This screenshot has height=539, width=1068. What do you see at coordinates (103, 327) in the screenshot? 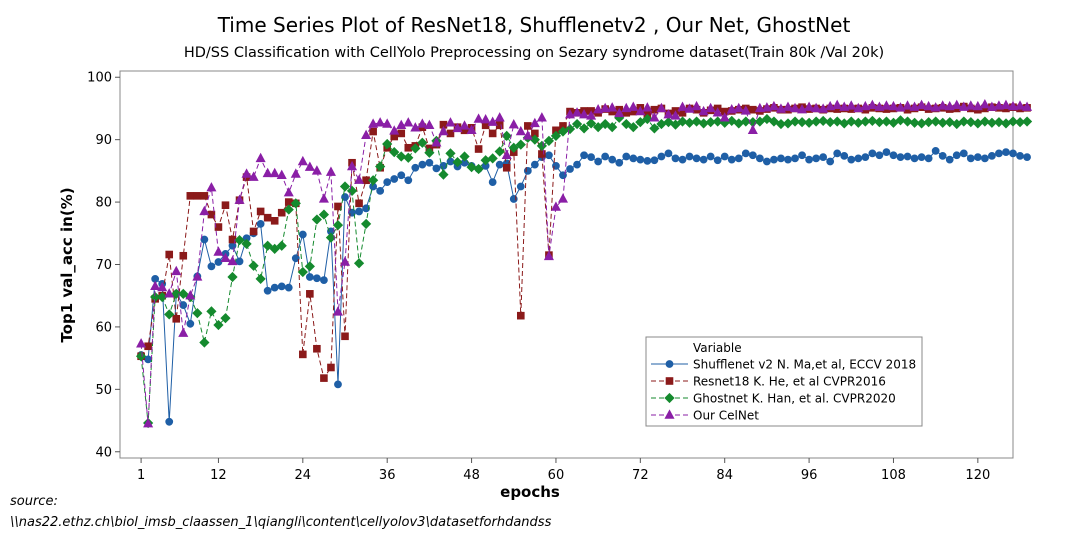
I see `y-tick-label: 60` at bounding box center [103, 327].